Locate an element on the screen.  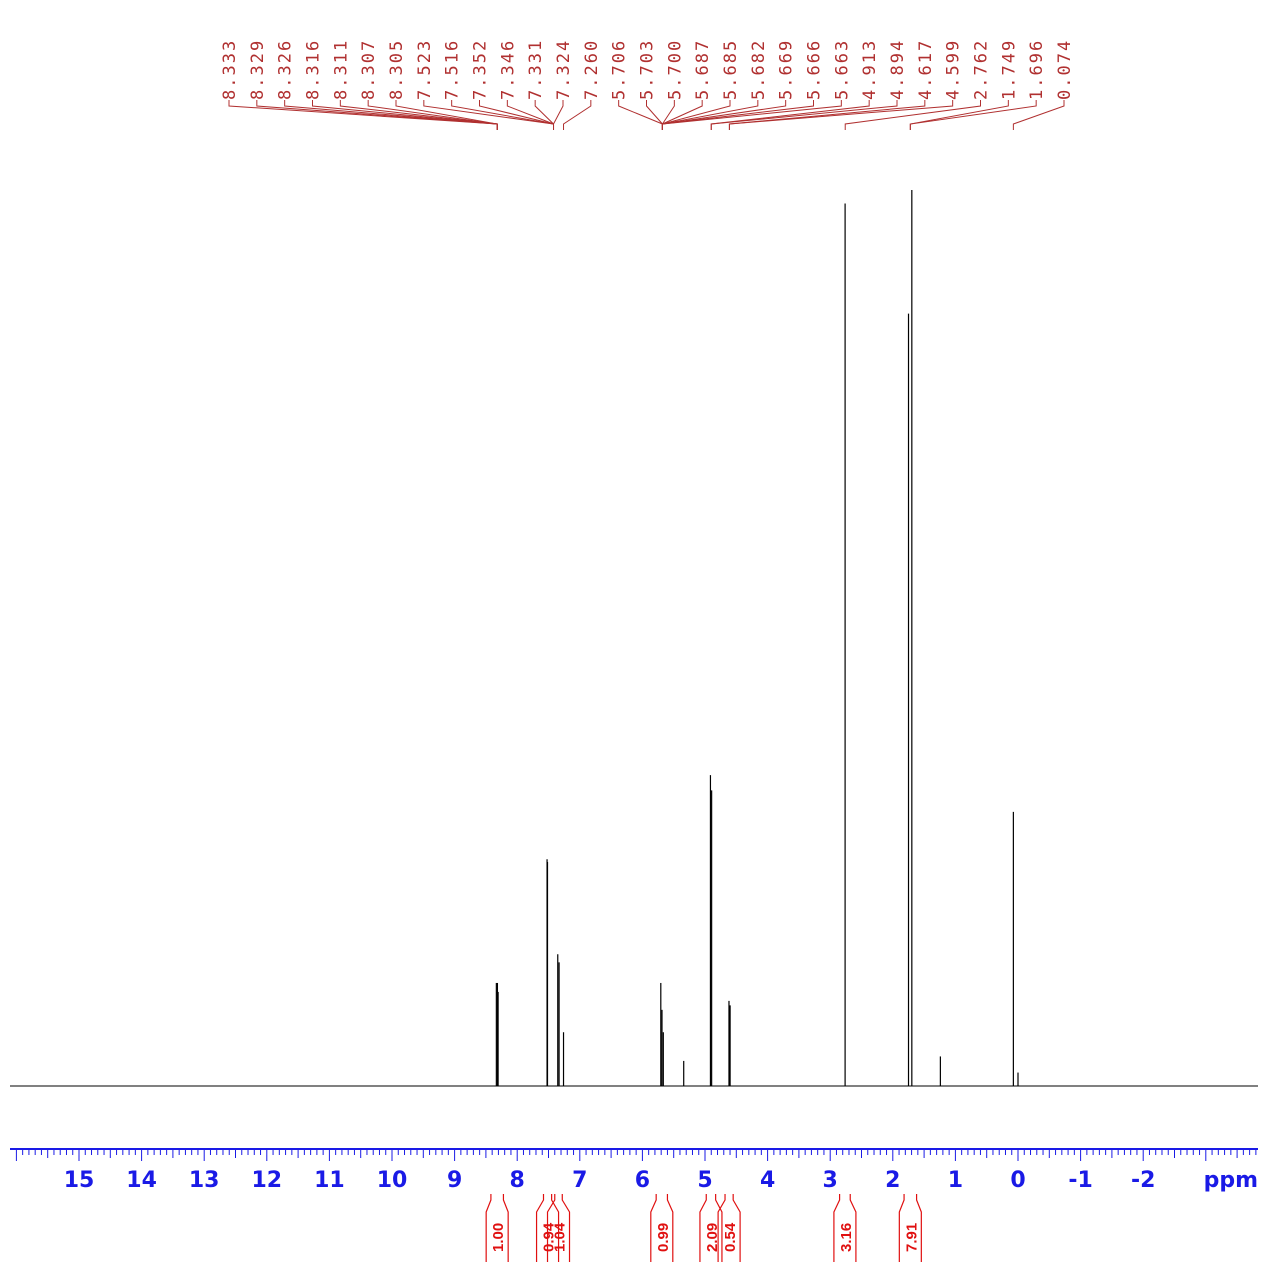
integral-value: 0.94 is located at coordinates (549, 1237).